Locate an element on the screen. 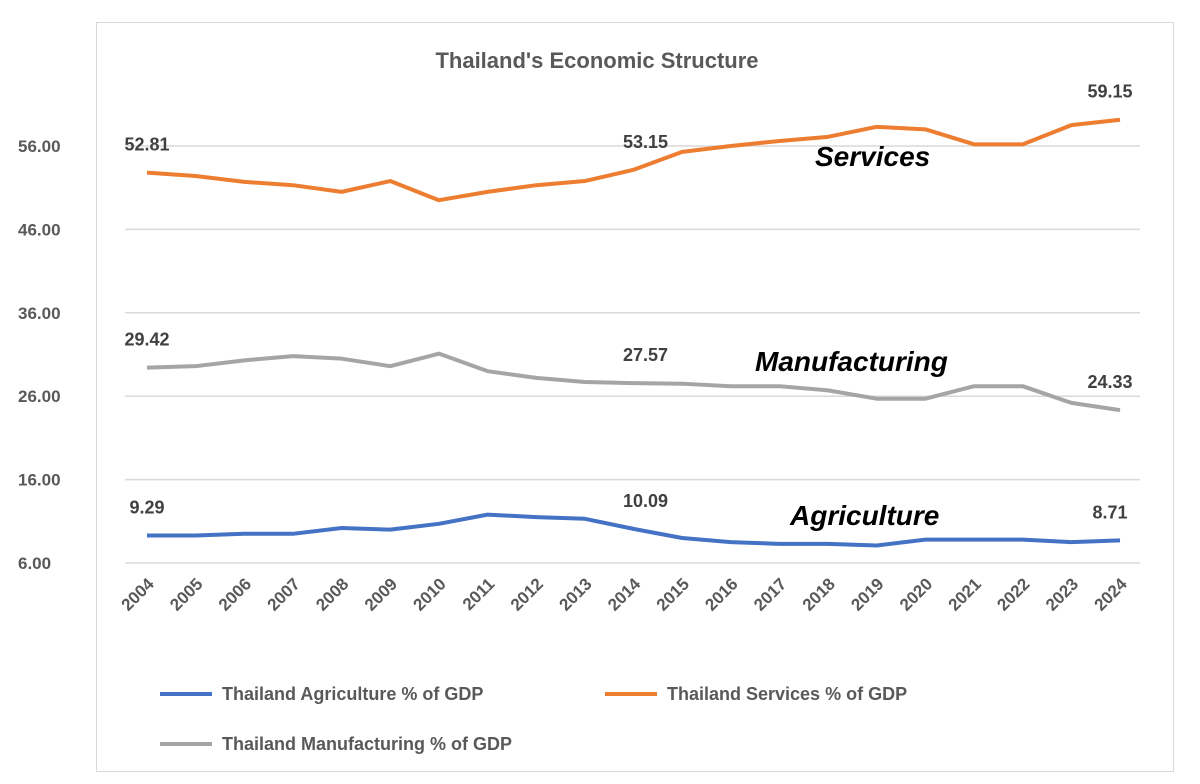 The height and width of the screenshot is (784, 1200). data-label: 53.15 is located at coordinates (645, 142).